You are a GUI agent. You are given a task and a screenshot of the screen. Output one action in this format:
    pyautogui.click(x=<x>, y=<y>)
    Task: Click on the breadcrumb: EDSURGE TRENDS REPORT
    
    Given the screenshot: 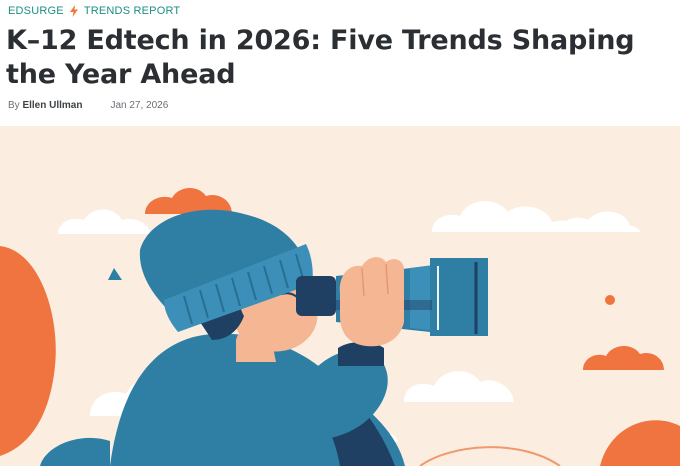 What is the action you would take?
    pyautogui.click(x=94, y=11)
    